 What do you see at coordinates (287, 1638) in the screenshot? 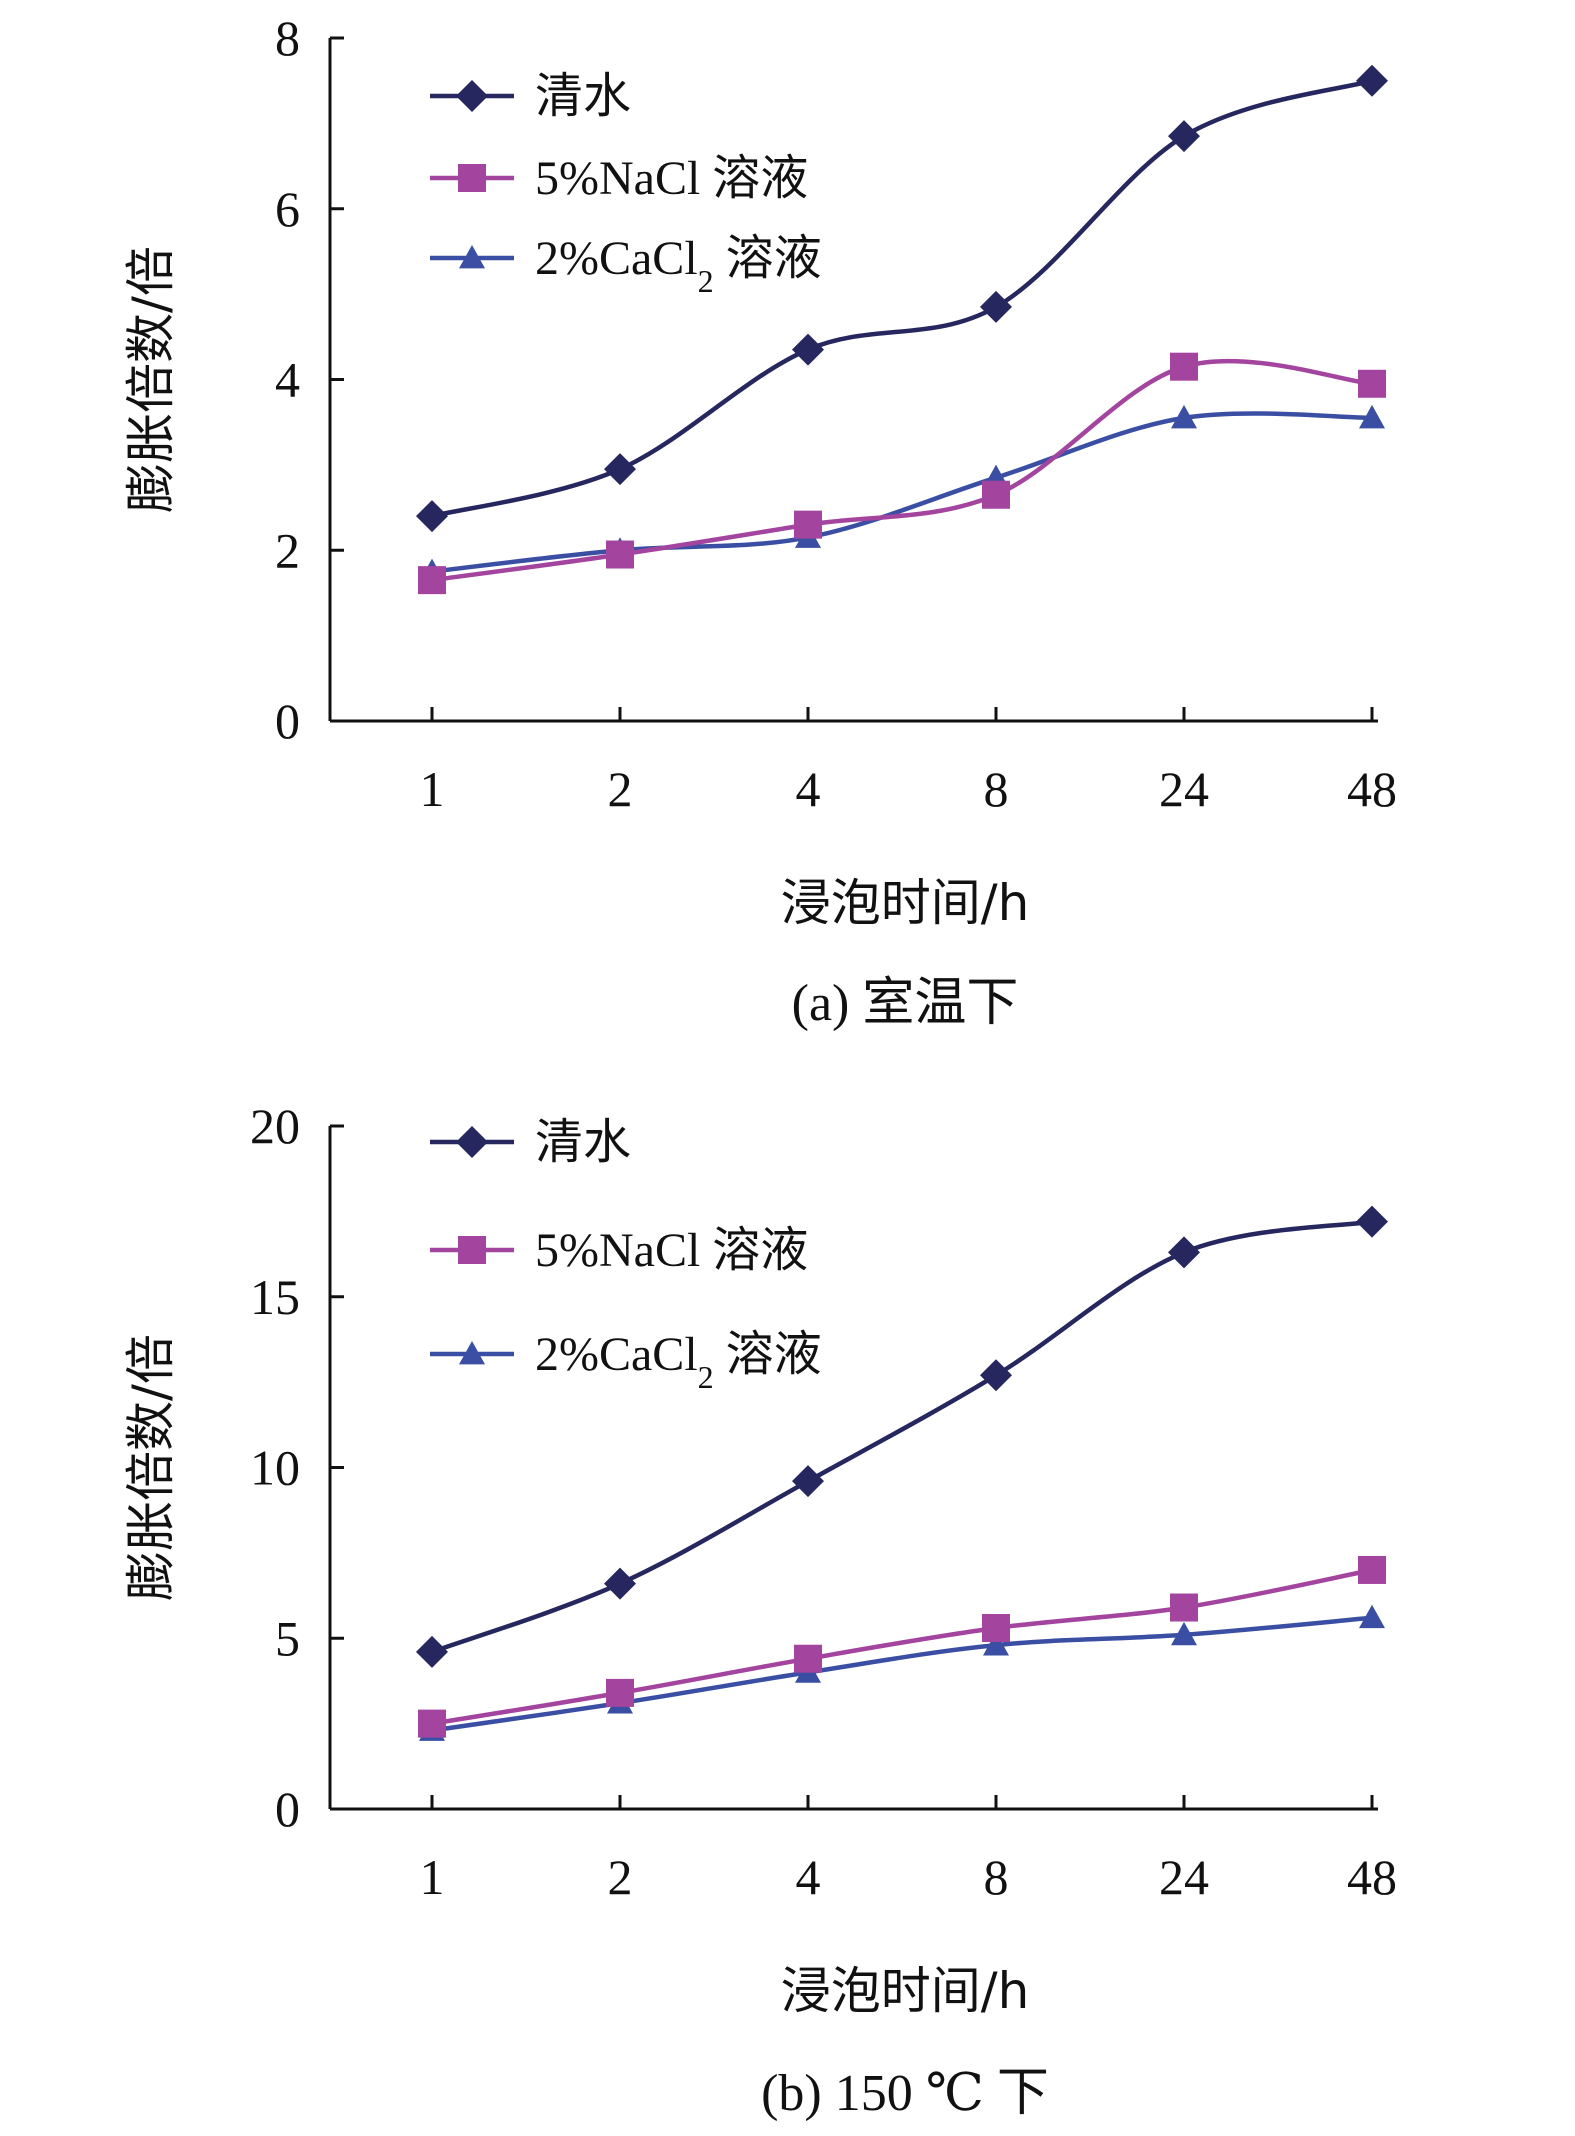
I see `y-tick-label: 5` at bounding box center [287, 1638].